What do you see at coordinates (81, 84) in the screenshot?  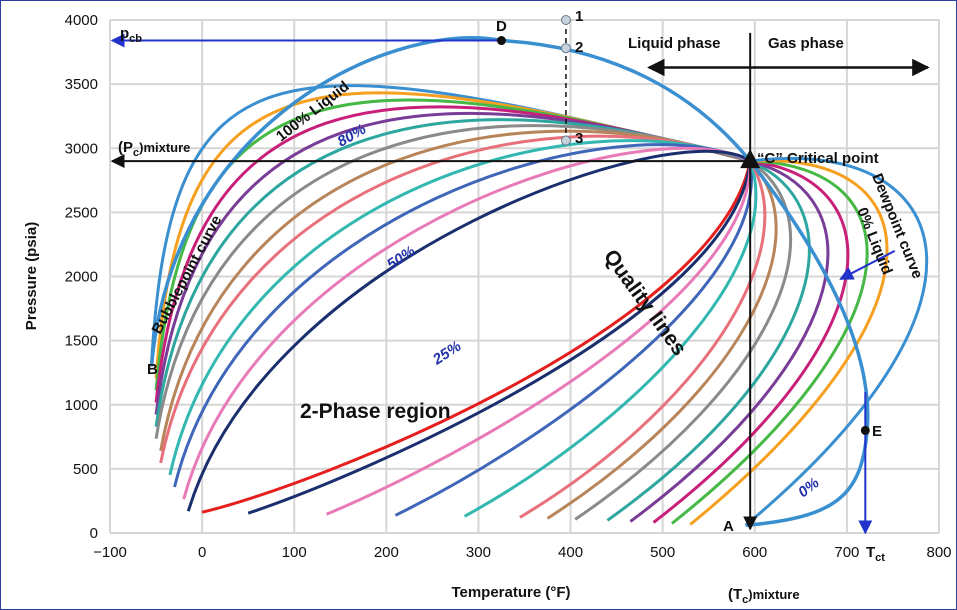 I see `y-tick-label: 3500` at bounding box center [81, 84].